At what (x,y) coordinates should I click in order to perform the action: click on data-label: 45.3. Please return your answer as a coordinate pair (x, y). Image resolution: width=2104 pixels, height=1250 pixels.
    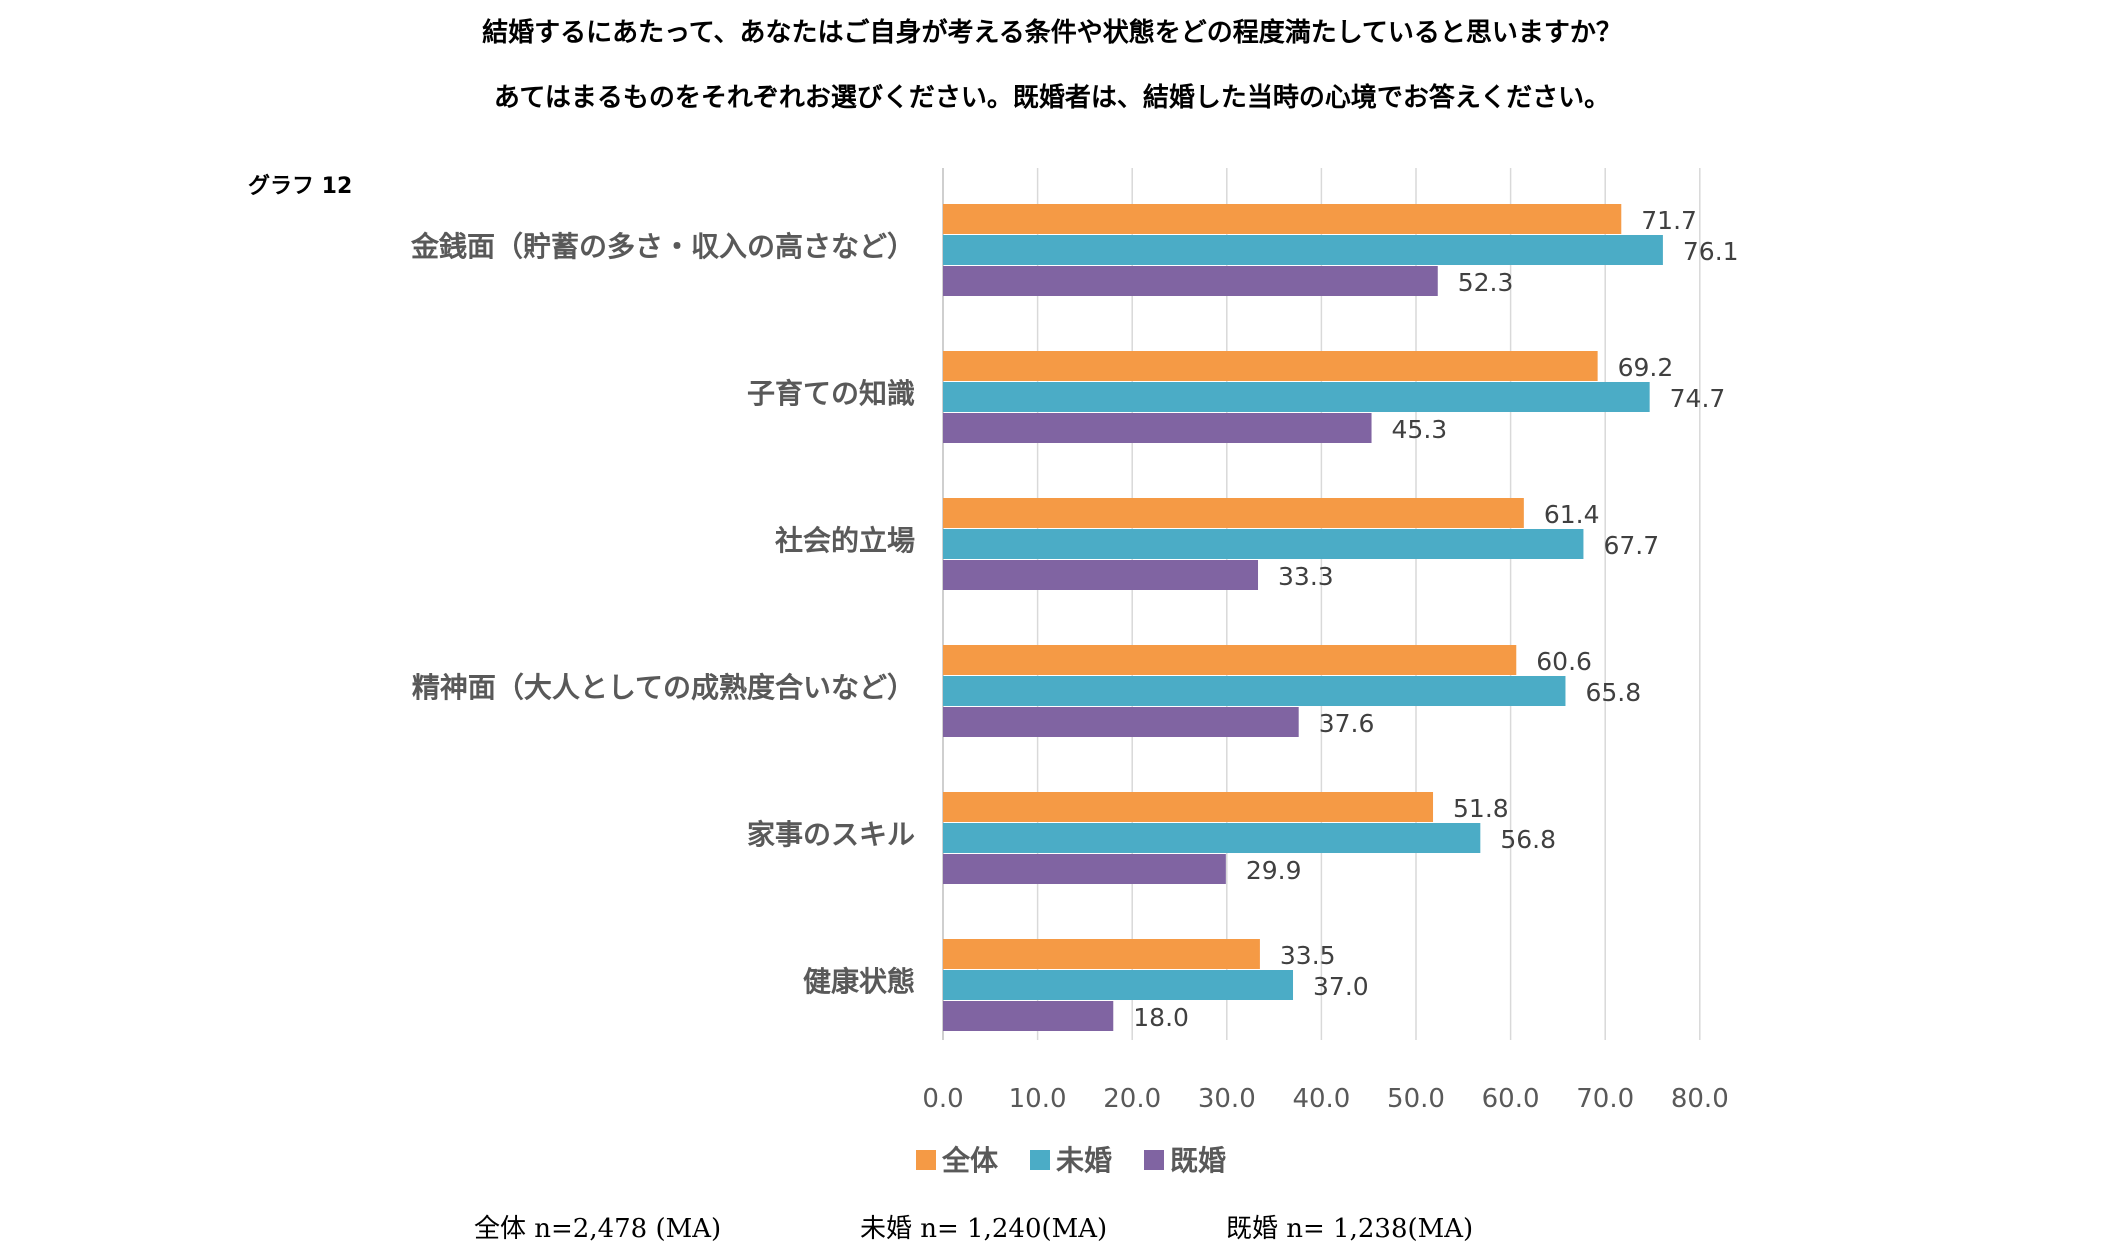
    Looking at the image, I should click on (1420, 429).